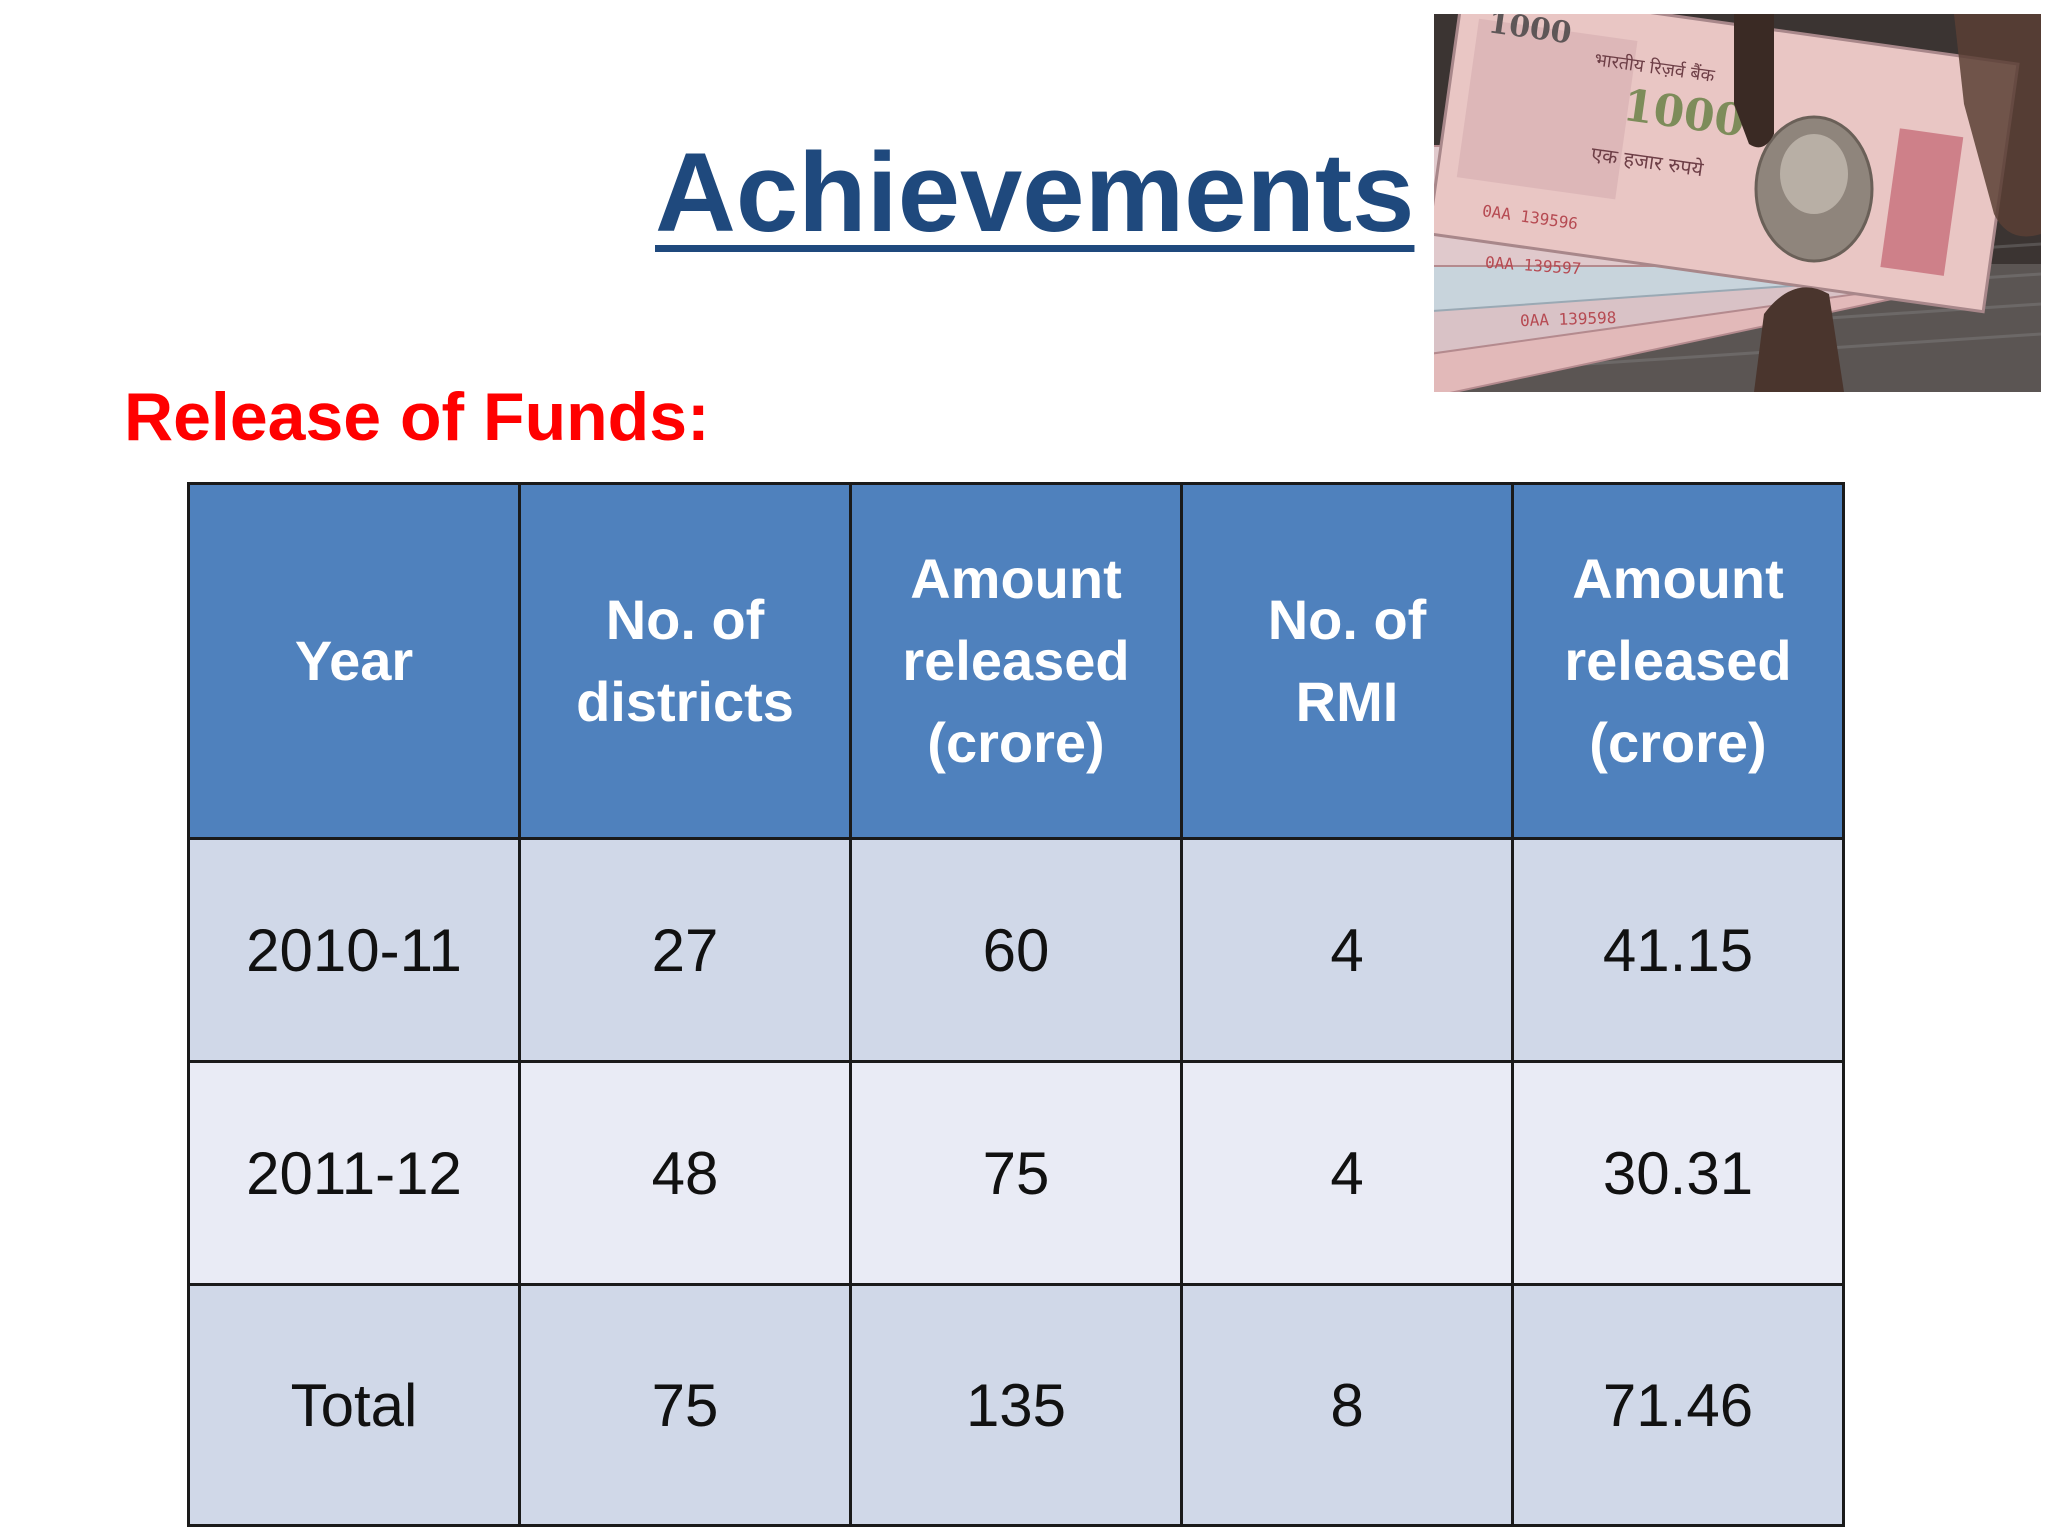  Describe the element at coordinates (354, 1405) in the screenshot. I see `cell-year: Total` at that location.